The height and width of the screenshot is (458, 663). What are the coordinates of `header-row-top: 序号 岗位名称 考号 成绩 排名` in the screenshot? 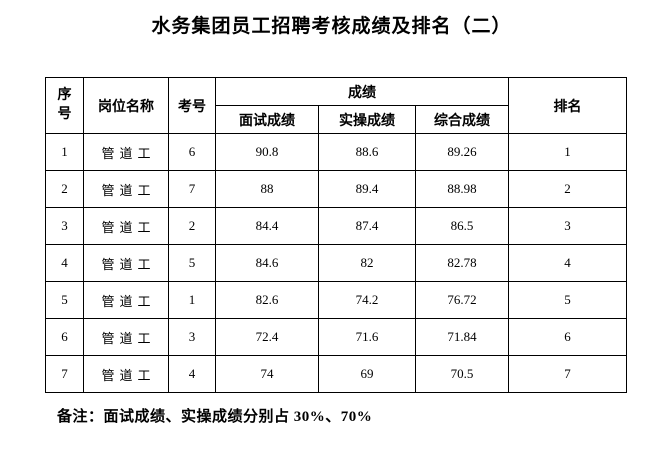 It's located at (336, 105).